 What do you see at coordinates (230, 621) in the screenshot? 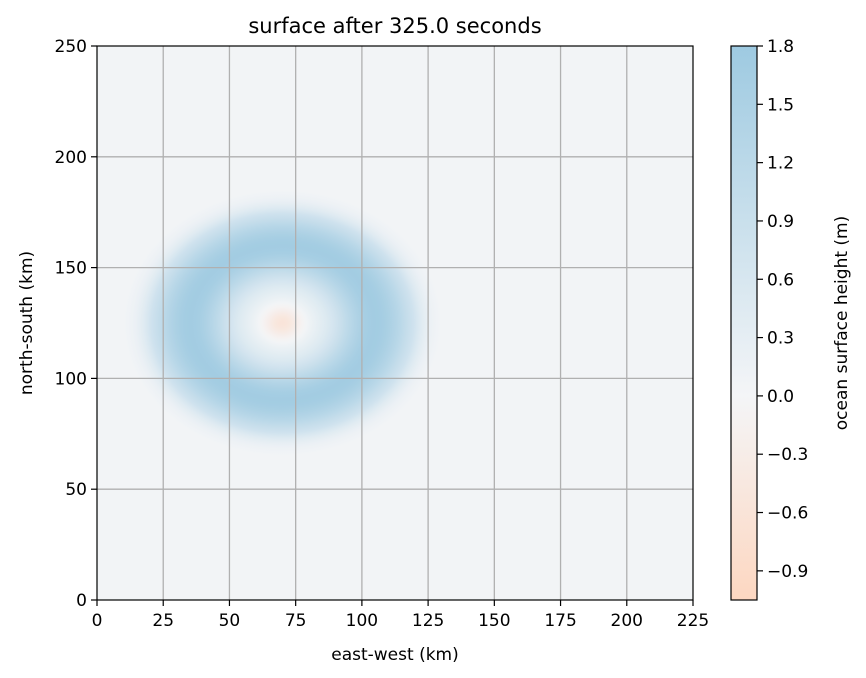
I see `x-tick-label: 50` at bounding box center [230, 621].